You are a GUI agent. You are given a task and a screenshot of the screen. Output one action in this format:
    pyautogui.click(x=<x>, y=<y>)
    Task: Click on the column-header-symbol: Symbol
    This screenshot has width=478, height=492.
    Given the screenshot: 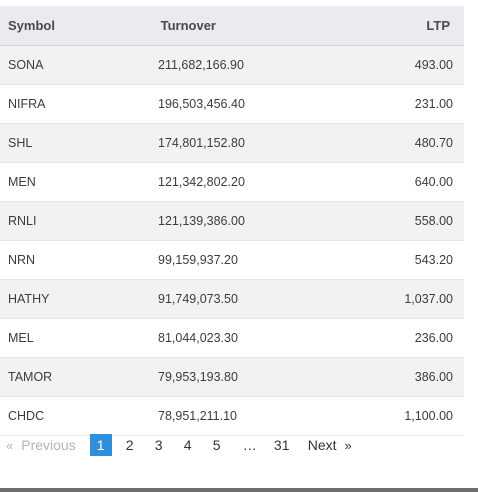 What is the action you would take?
    pyautogui.click(x=79, y=26)
    